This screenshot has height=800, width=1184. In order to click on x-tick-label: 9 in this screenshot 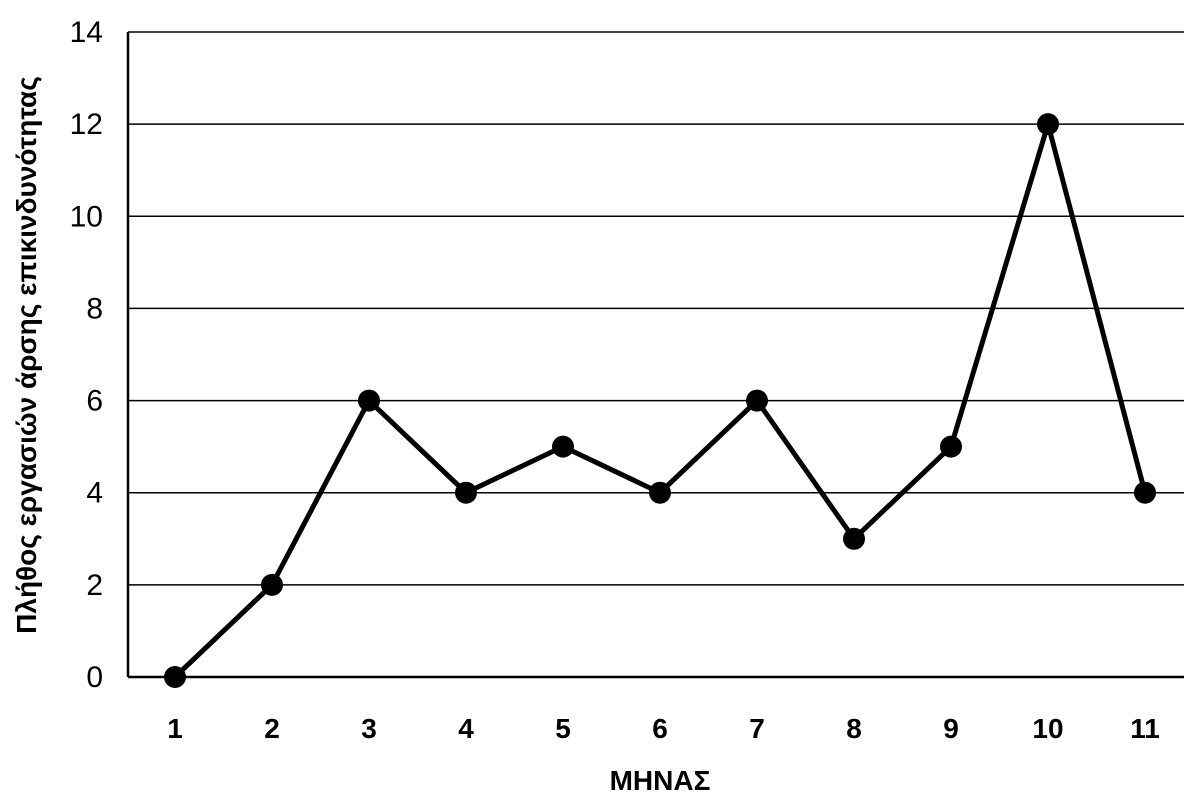, I will do `click(951, 728)`.